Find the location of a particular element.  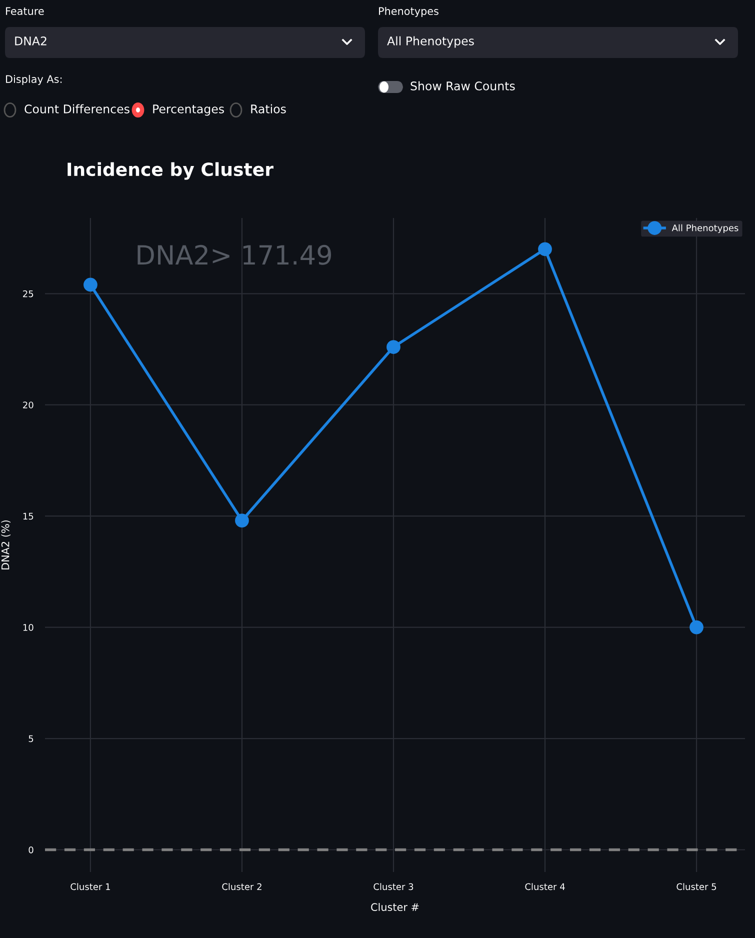

text: Count Differences is located at coordinates (77, 109).